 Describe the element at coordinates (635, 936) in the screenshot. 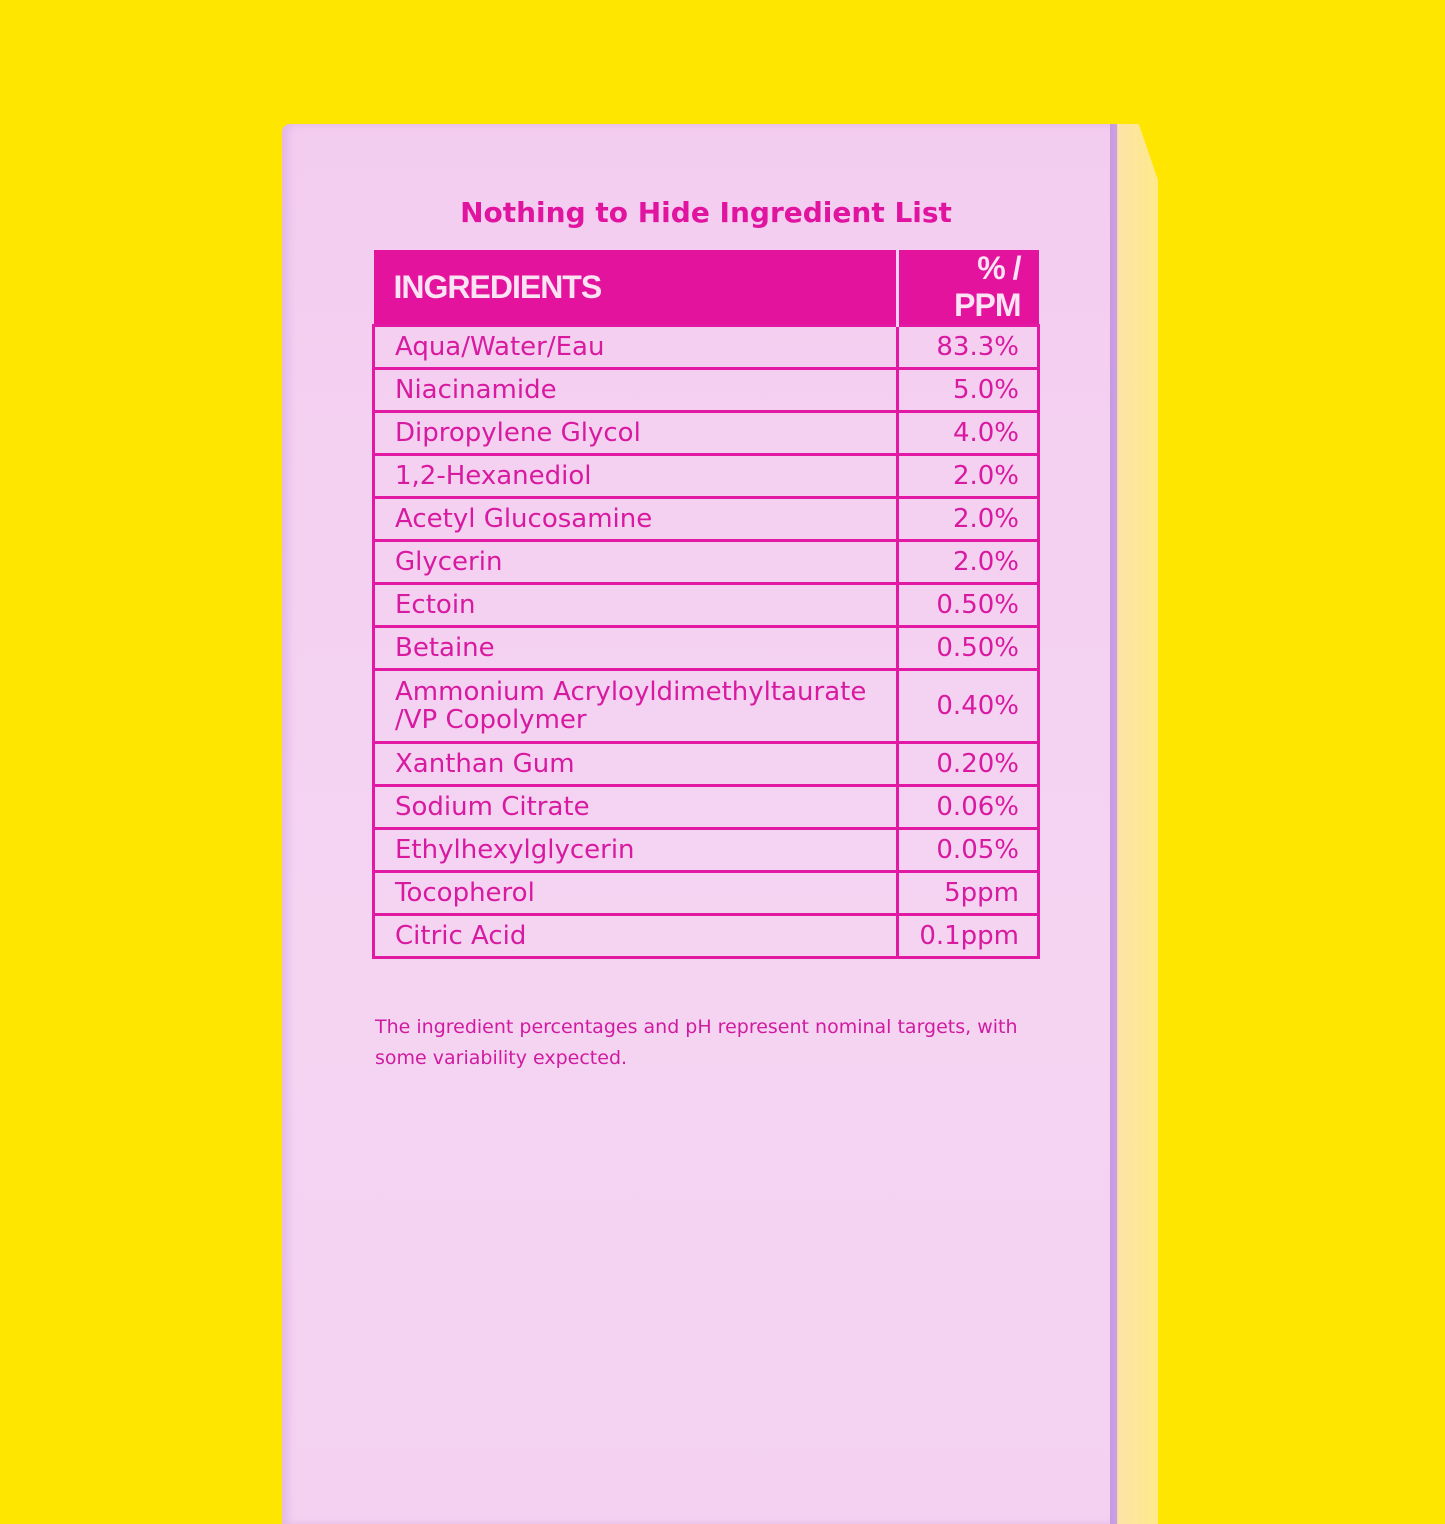

I see `ingredient-name: Citric Acid` at that location.